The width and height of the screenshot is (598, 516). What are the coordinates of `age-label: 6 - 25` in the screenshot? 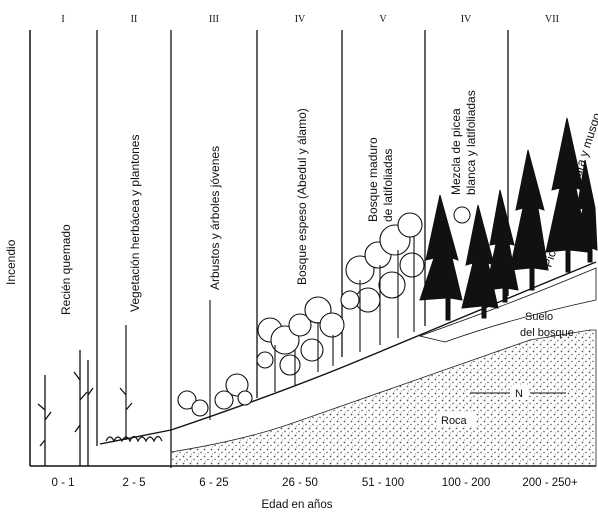 It's located at (213, 483).